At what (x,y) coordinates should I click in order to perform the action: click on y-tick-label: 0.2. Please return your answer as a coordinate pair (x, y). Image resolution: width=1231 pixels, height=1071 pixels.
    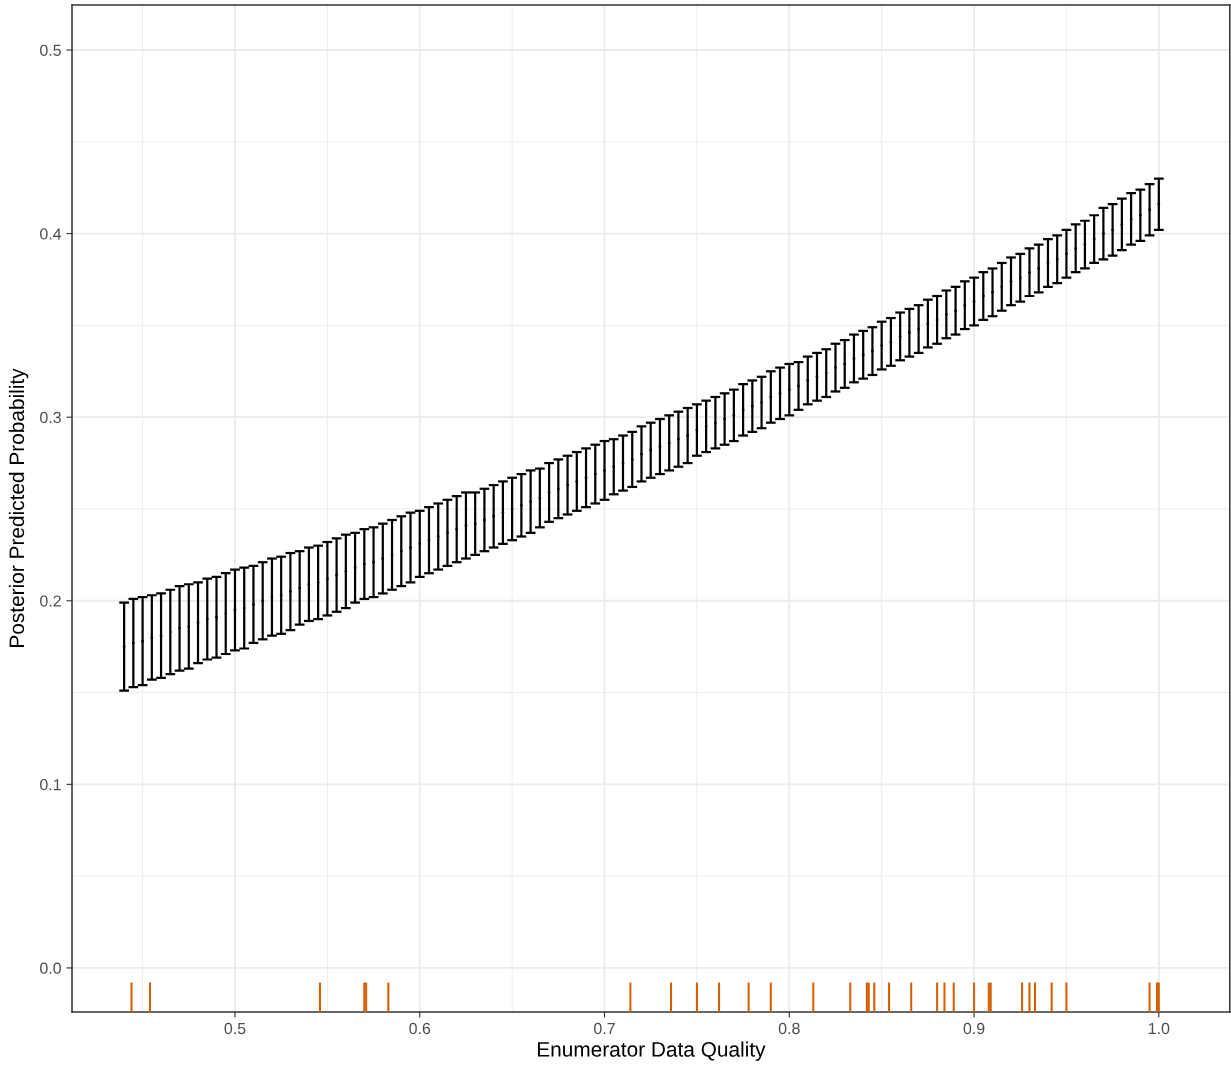
    Looking at the image, I should click on (50, 601).